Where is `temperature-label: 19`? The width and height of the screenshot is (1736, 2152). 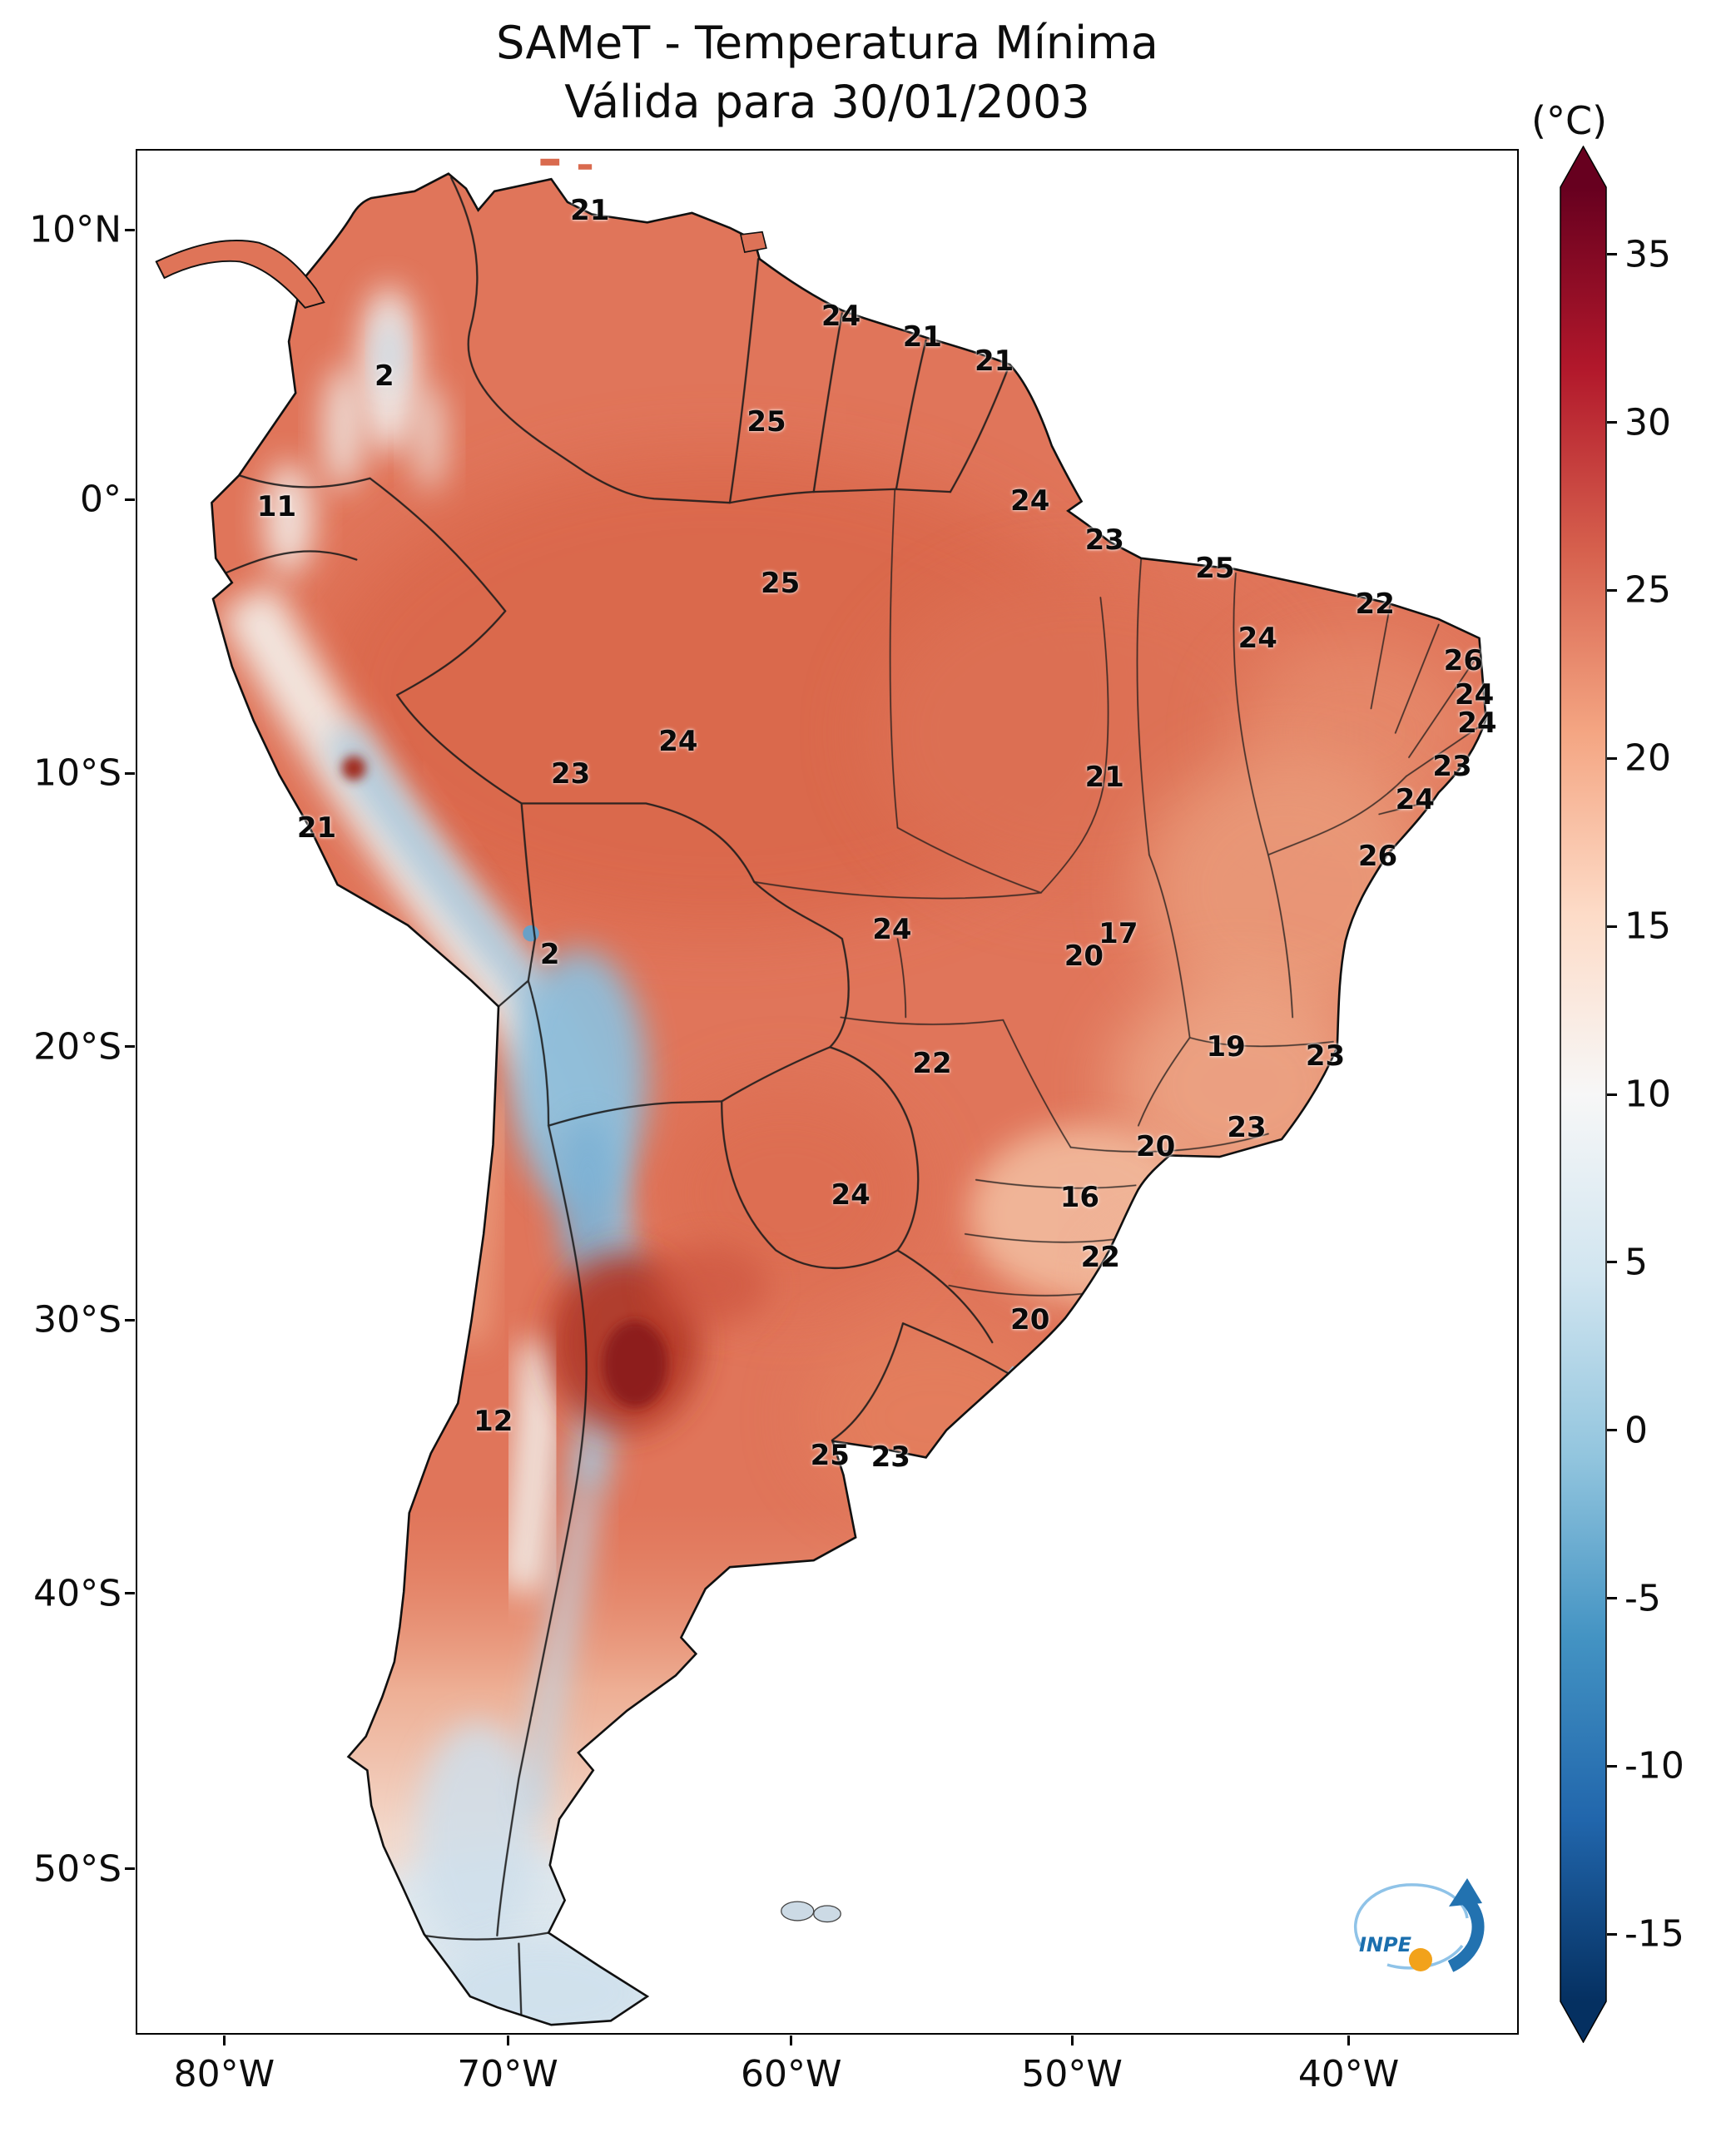 temperature-label: 19 is located at coordinates (1226, 1046).